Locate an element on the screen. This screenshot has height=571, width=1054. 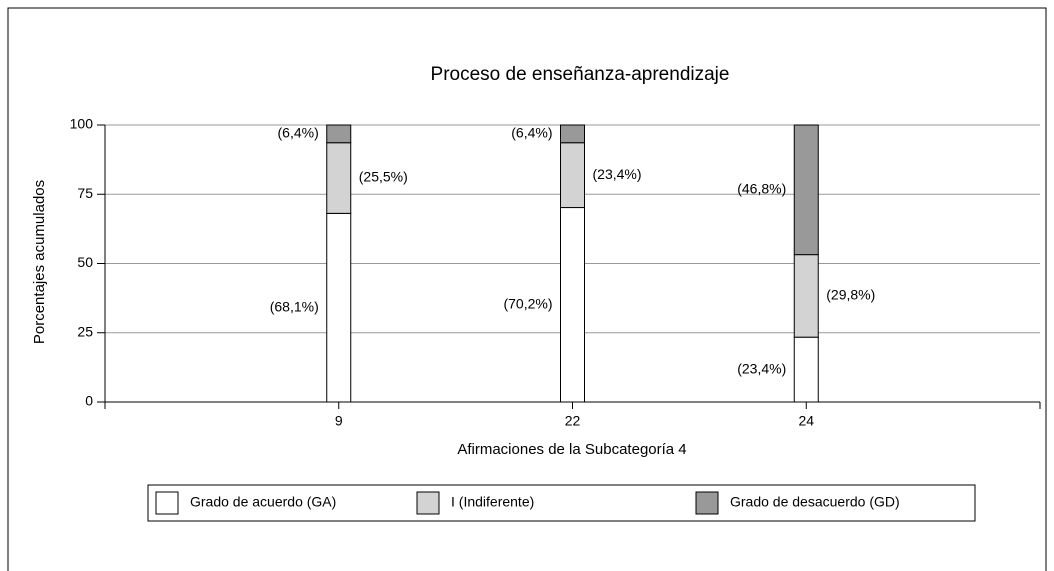
x-axis-label: Afirmaciones de la Subcategoría 4 is located at coordinates (571, 449).